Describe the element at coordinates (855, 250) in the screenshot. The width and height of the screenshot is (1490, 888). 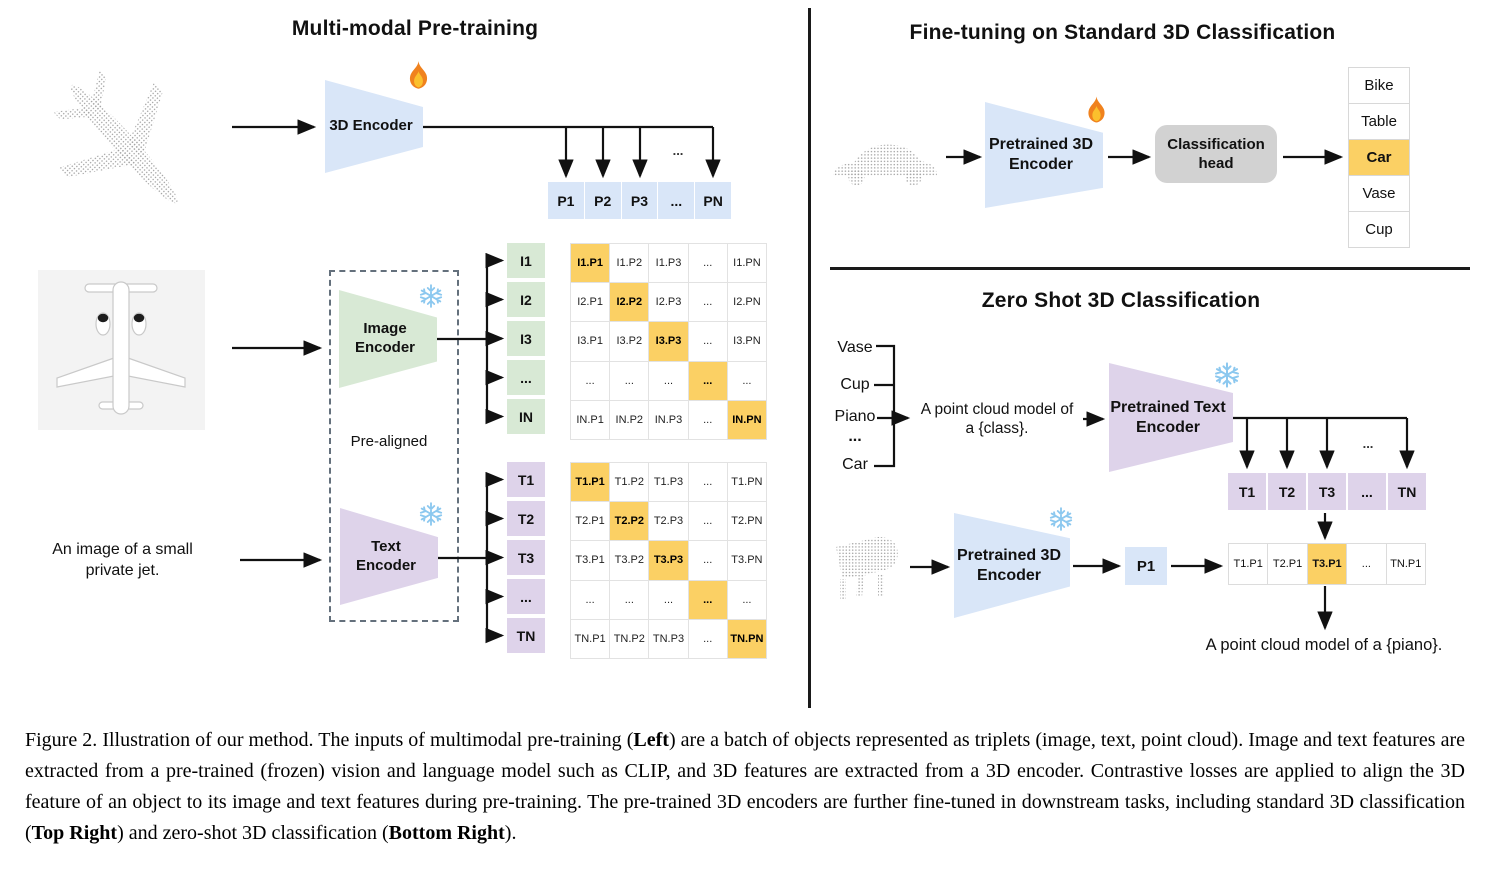
I see `zero-shot-class-labels: Vase Cup Piano... Car` at that location.